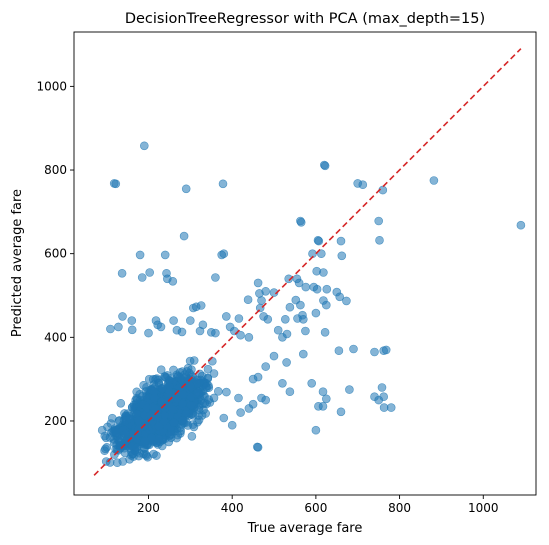 This screenshot has width=549, height=545. Describe the element at coordinates (315, 508) in the screenshot. I see `x-tick-label: 600` at that location.